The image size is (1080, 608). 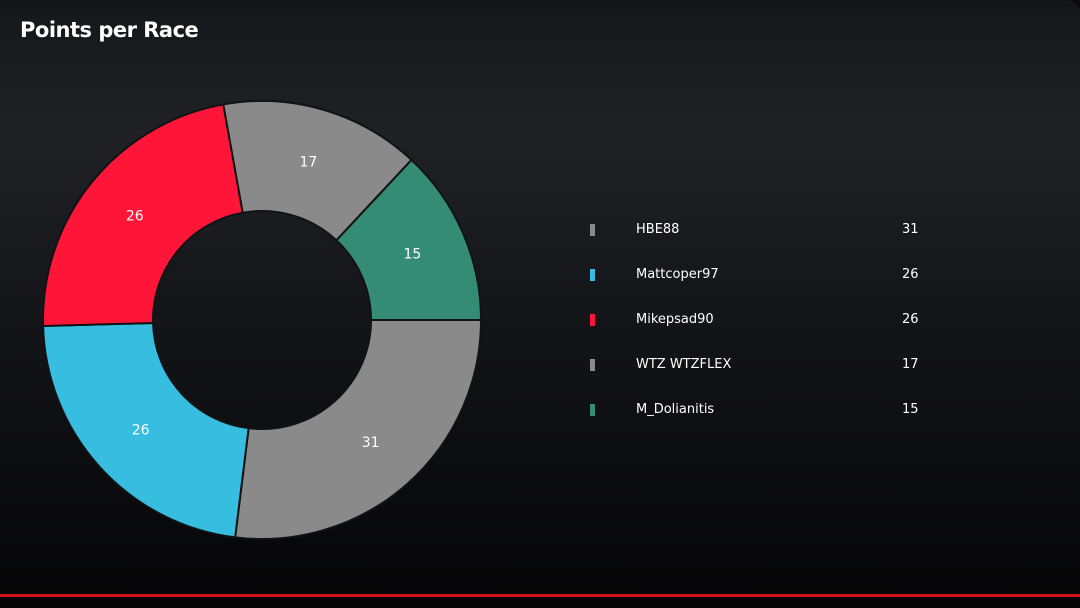 I want to click on legend-item: WTZ WTZFLEX 17, so click(x=760, y=379).